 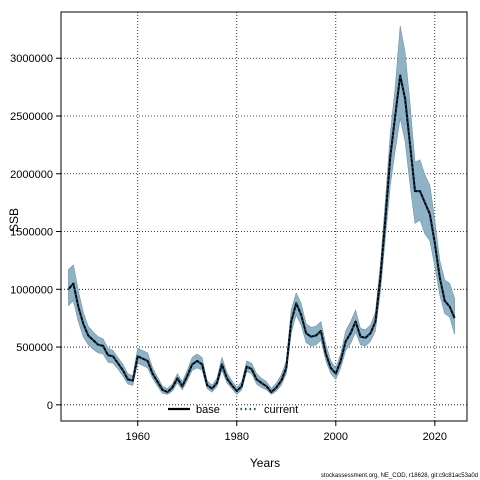 What do you see at coordinates (237, 437) in the screenshot?
I see `x-tick-label: 1980` at bounding box center [237, 437].